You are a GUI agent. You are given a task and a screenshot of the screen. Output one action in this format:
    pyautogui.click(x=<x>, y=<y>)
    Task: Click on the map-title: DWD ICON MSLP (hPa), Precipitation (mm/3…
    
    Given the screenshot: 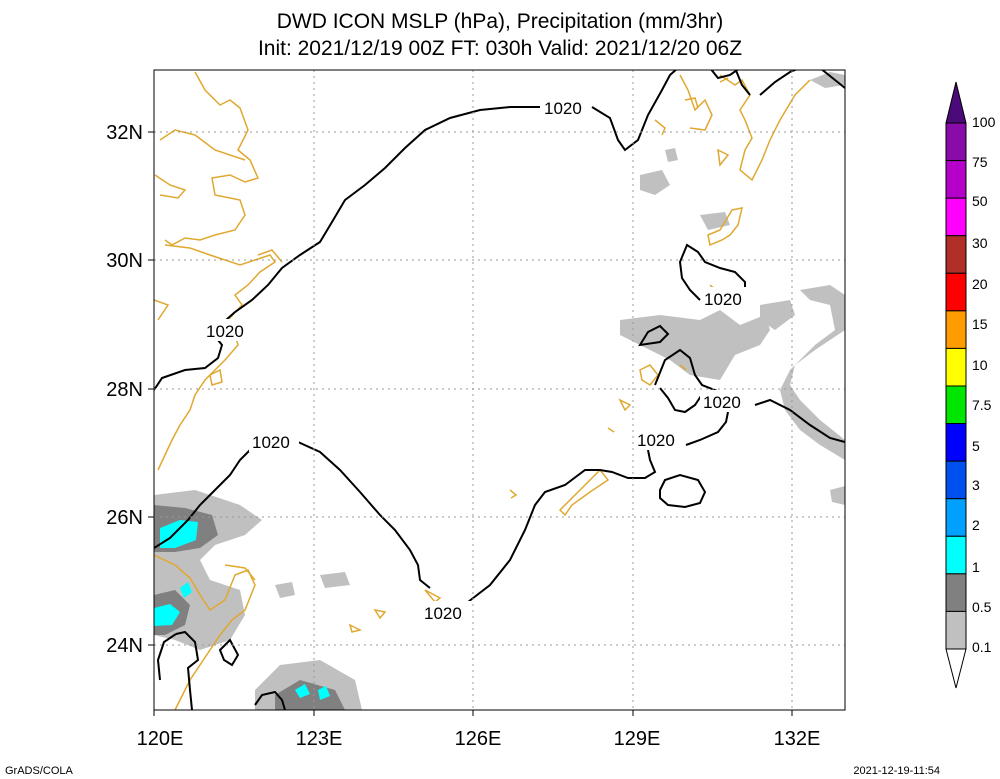 What is the action you would take?
    pyautogui.click(x=500, y=21)
    